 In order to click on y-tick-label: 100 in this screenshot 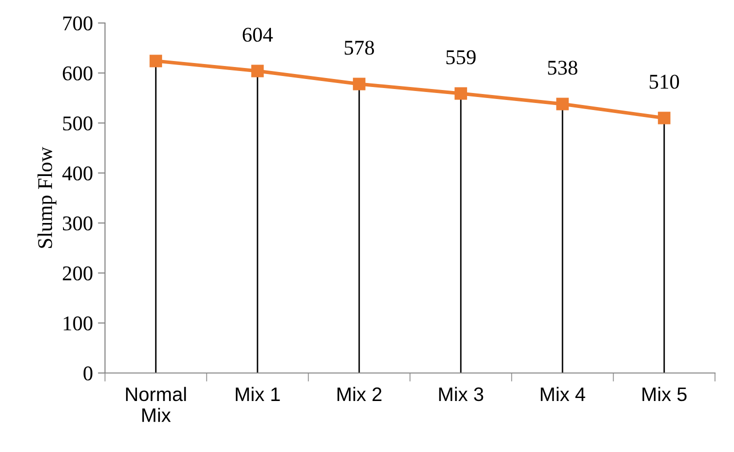, I will do `click(78, 323)`.